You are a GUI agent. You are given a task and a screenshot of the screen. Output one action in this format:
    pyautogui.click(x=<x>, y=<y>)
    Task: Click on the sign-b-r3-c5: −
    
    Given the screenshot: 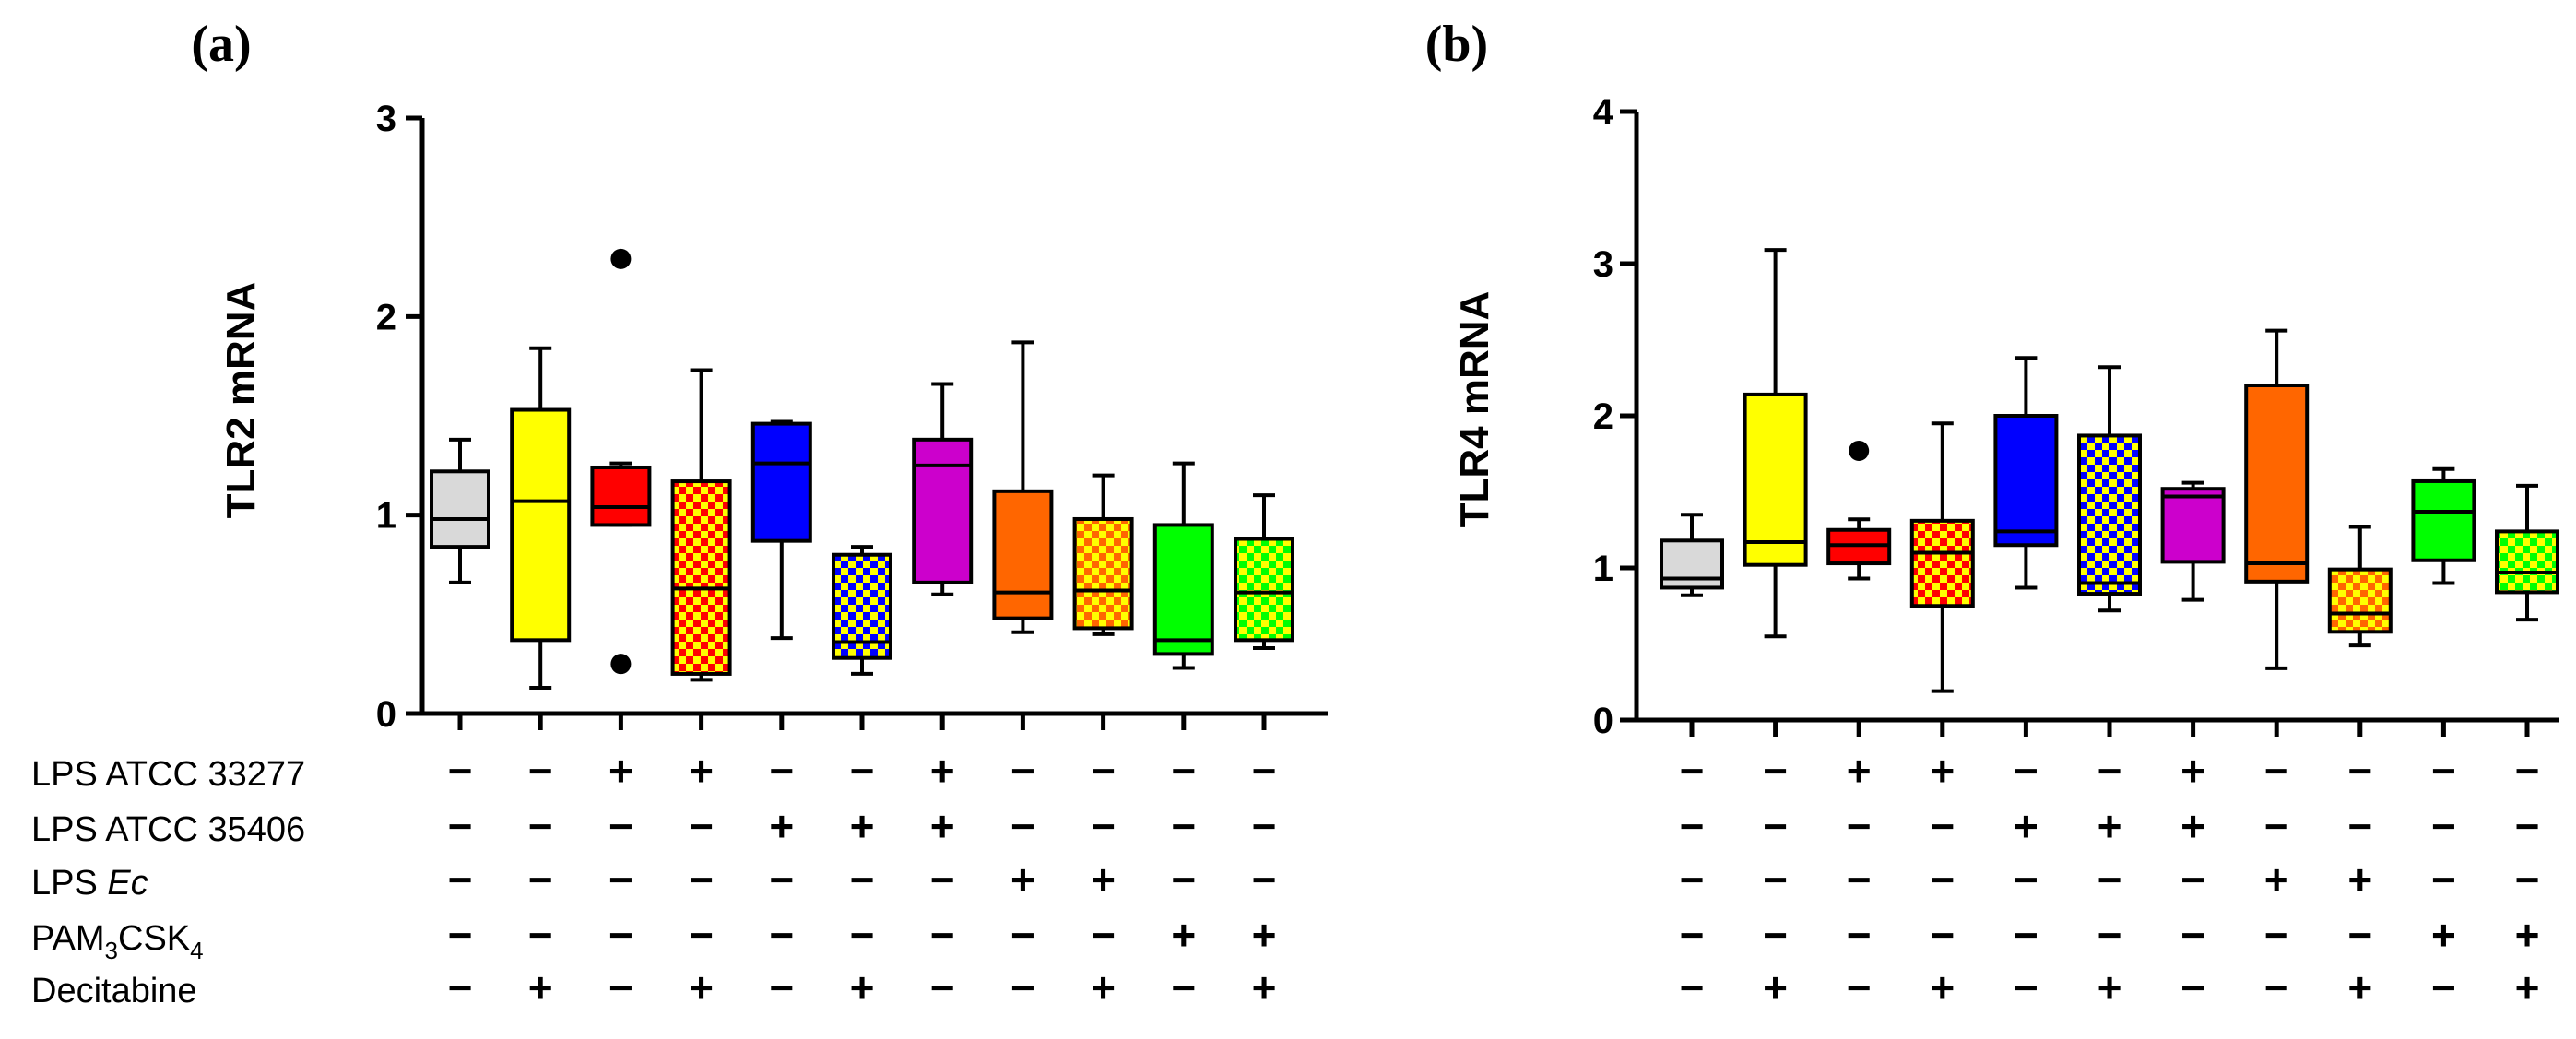 What is the action you would take?
    pyautogui.click(x=2026, y=879)
    